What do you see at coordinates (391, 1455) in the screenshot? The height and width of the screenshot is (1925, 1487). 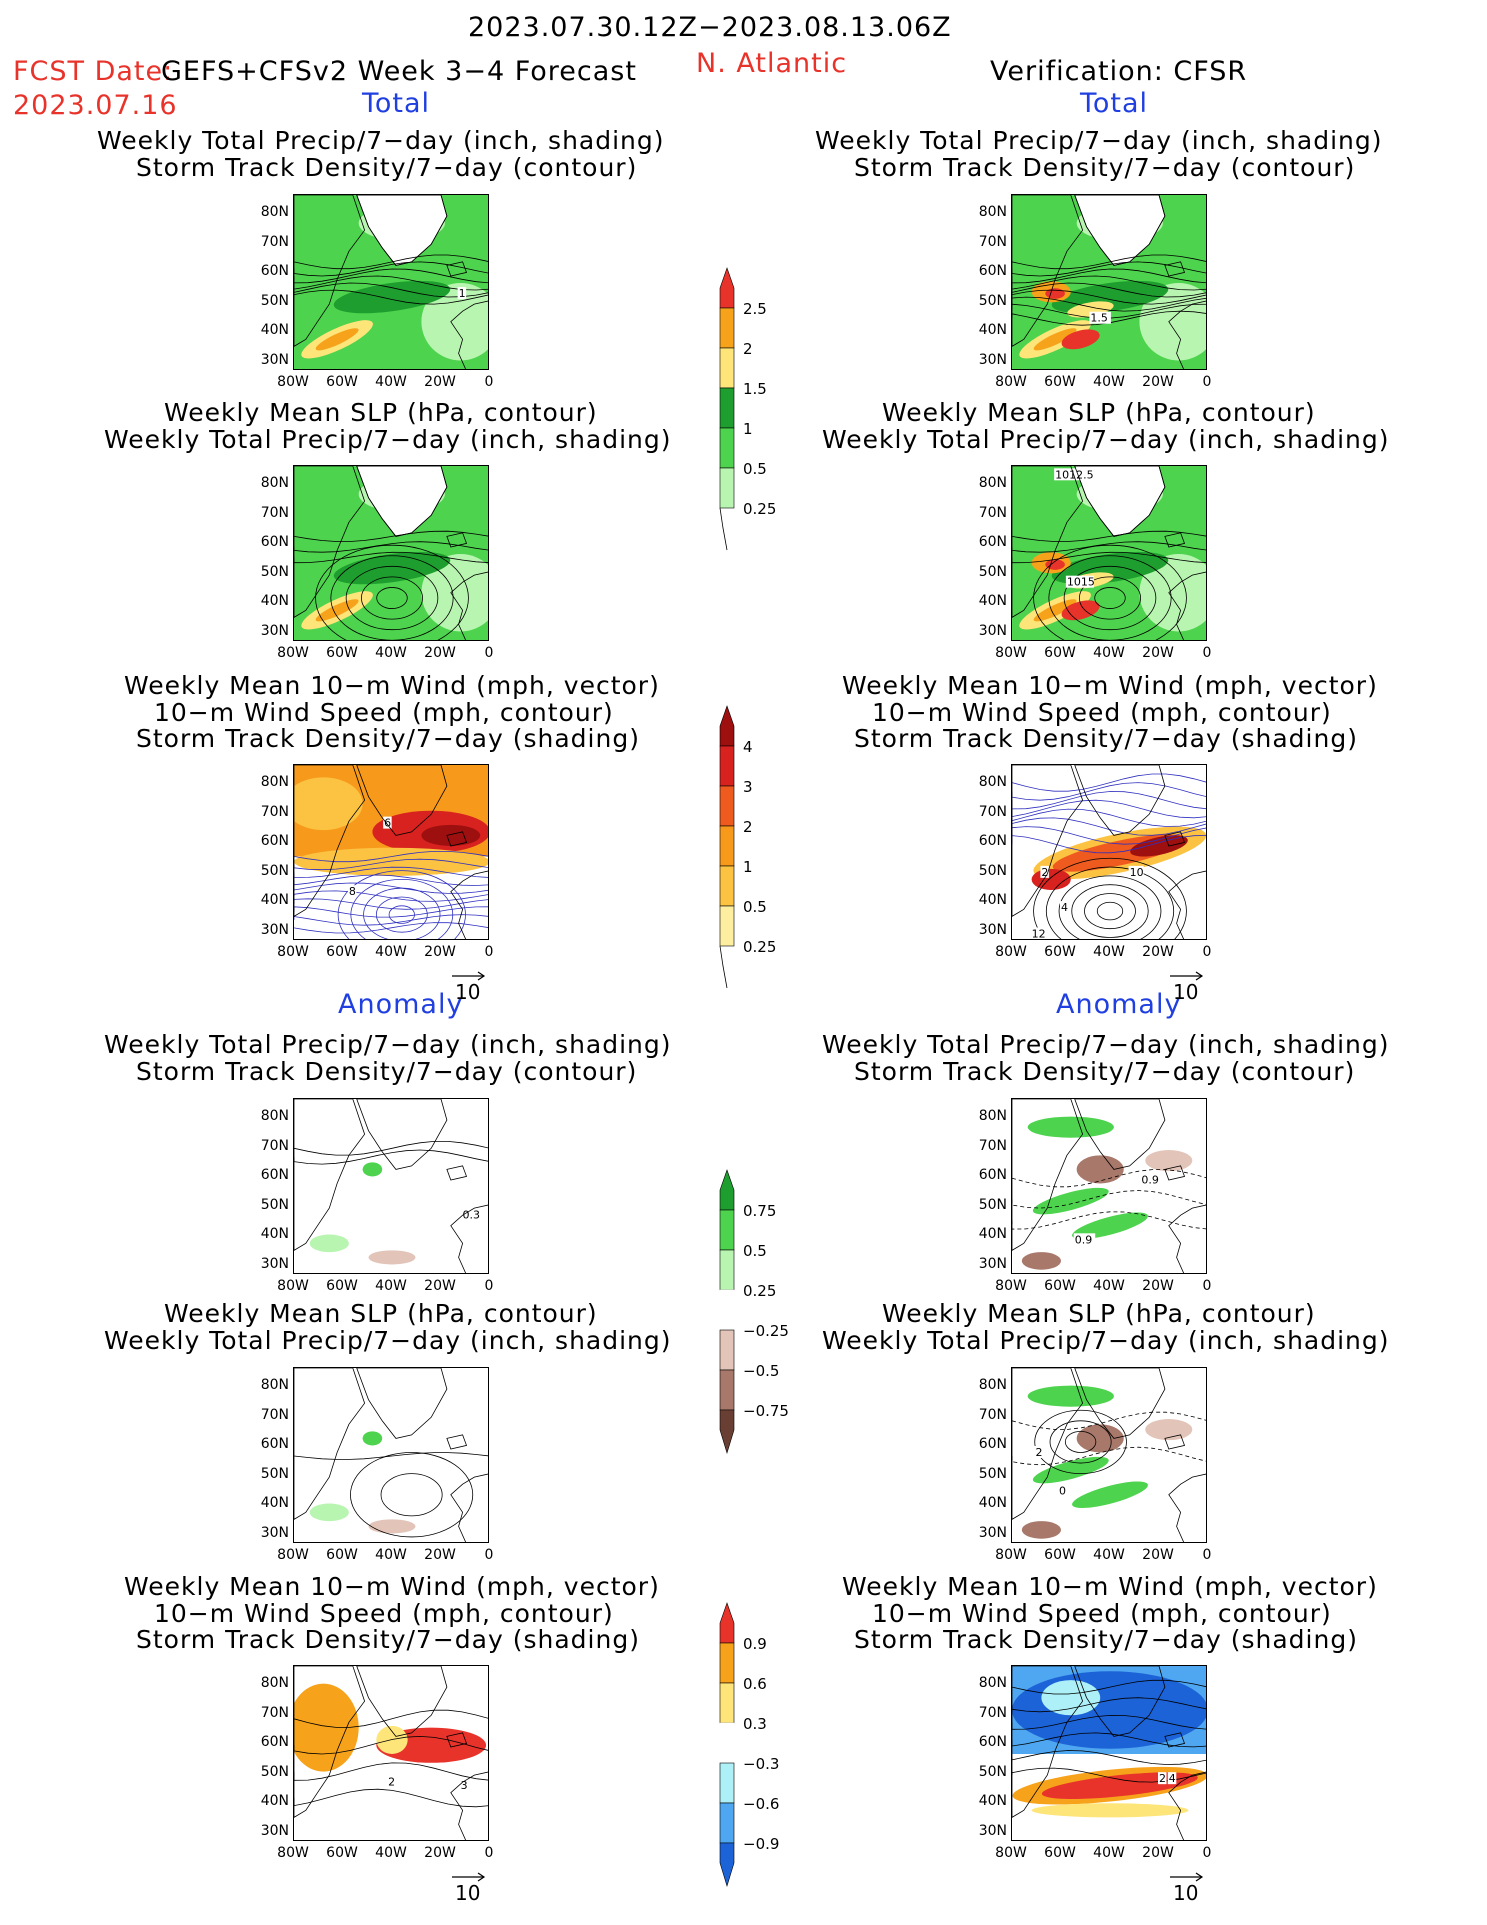 I see `map-plot` at bounding box center [391, 1455].